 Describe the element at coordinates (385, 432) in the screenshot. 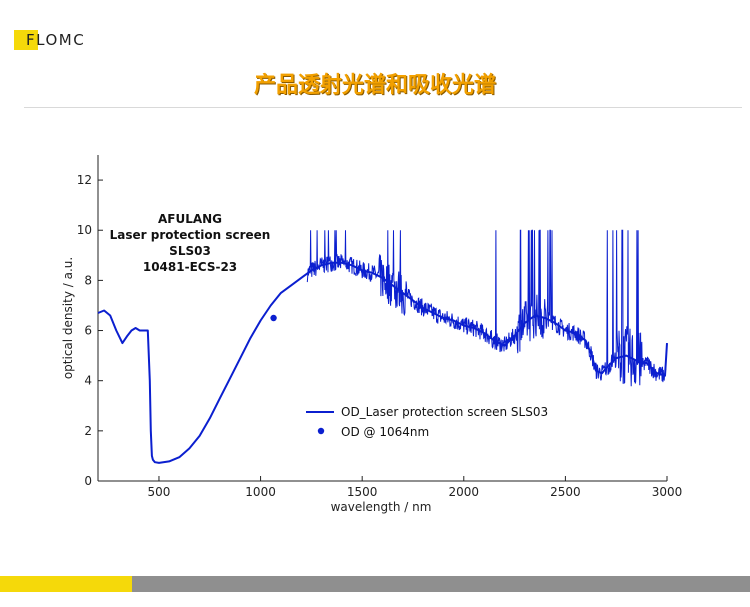

I see `legend-label: OD @ 1064nm` at that location.